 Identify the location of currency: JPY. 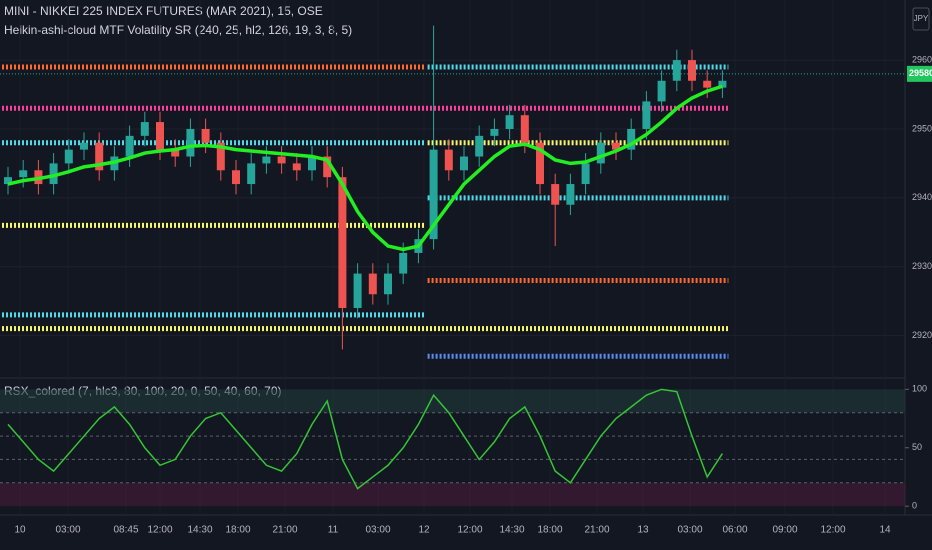
(921, 18).